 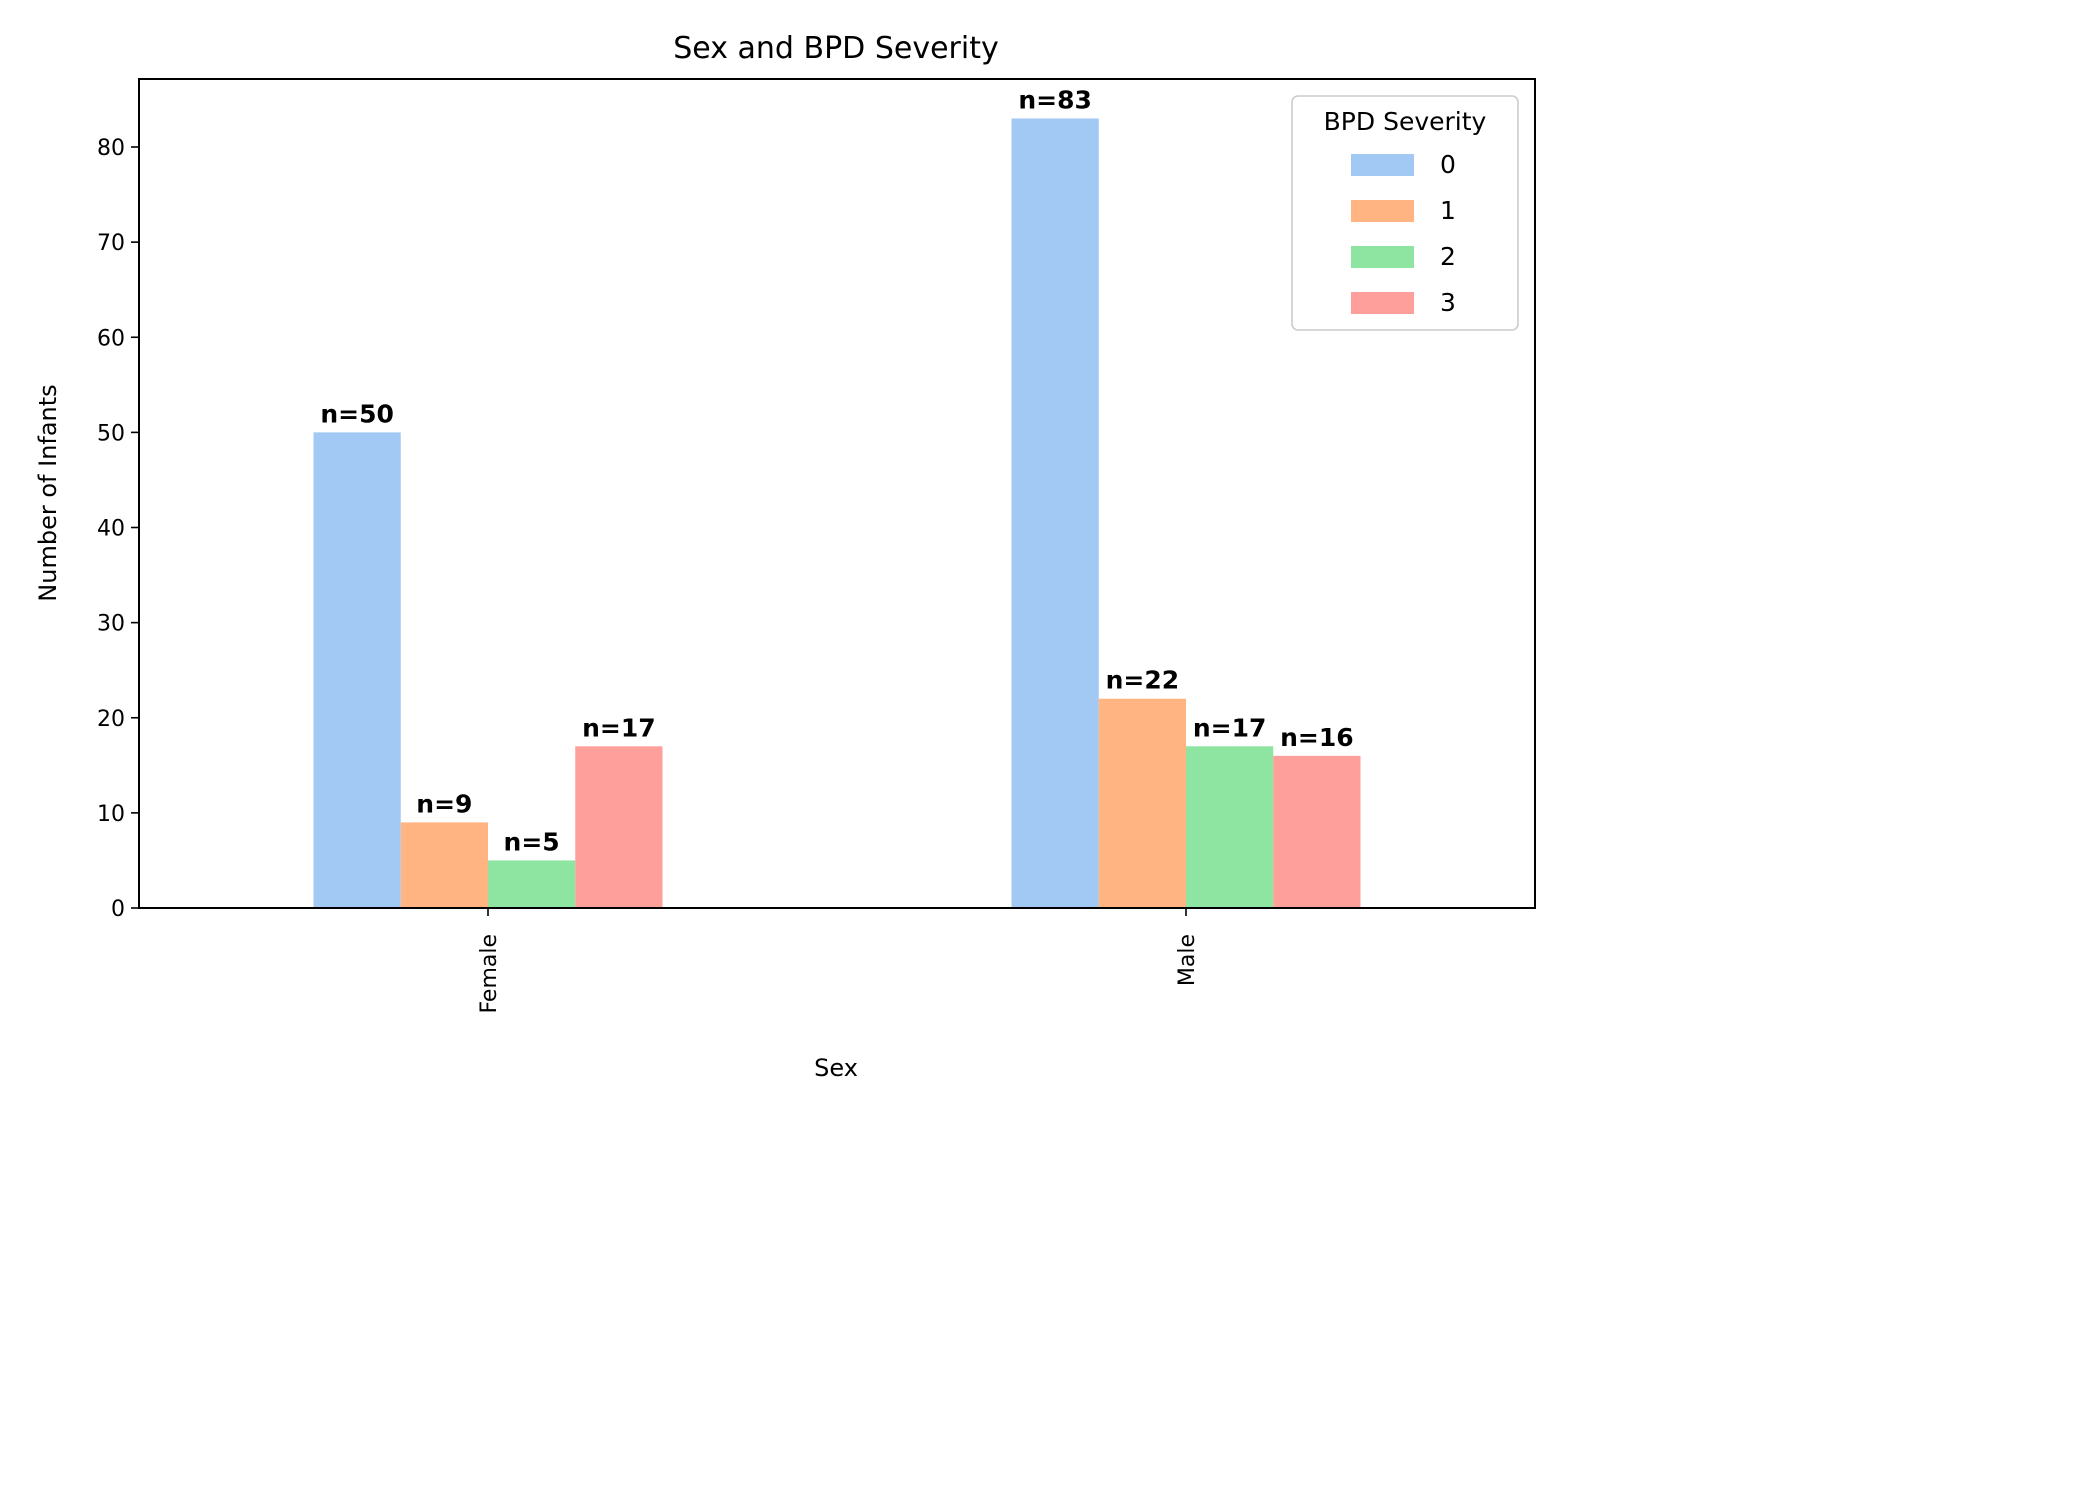 I want to click on x-tick-label-male: Male, so click(x=1187, y=960).